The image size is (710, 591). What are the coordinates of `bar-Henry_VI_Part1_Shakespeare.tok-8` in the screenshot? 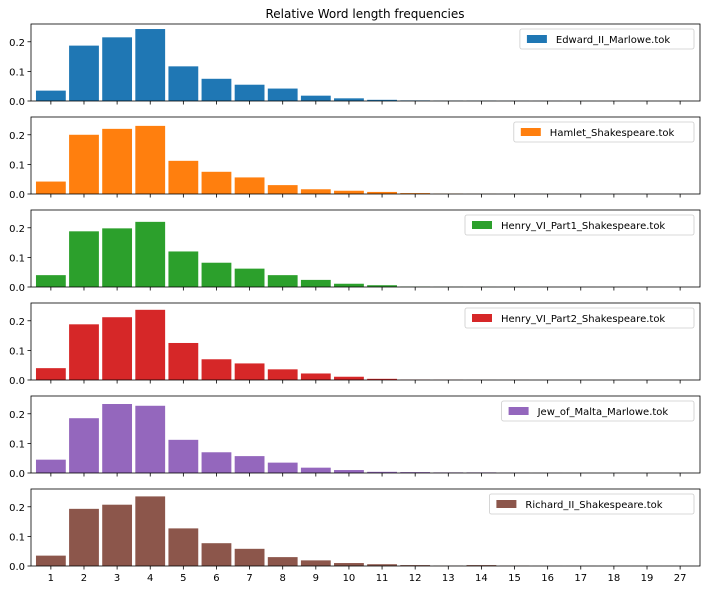 It's located at (282, 281).